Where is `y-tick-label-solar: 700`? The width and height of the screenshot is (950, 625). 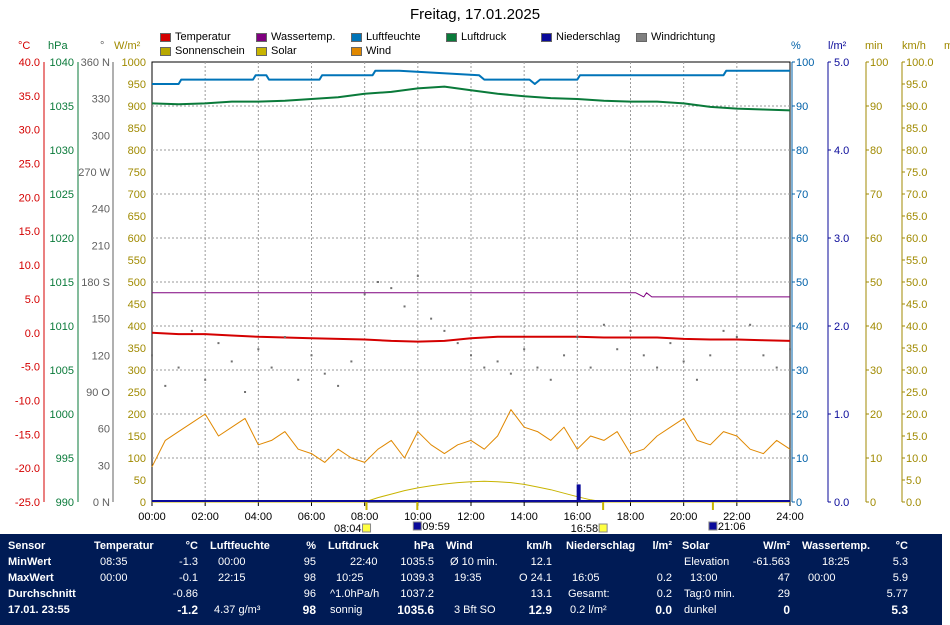 y-tick-label-solar: 700 is located at coordinates (137, 195).